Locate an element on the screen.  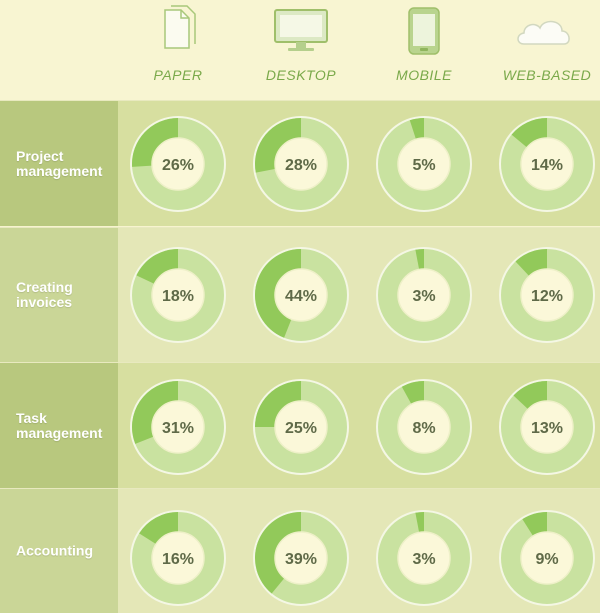
donut-task-management-web-based: 13% is located at coordinates (547, 427).